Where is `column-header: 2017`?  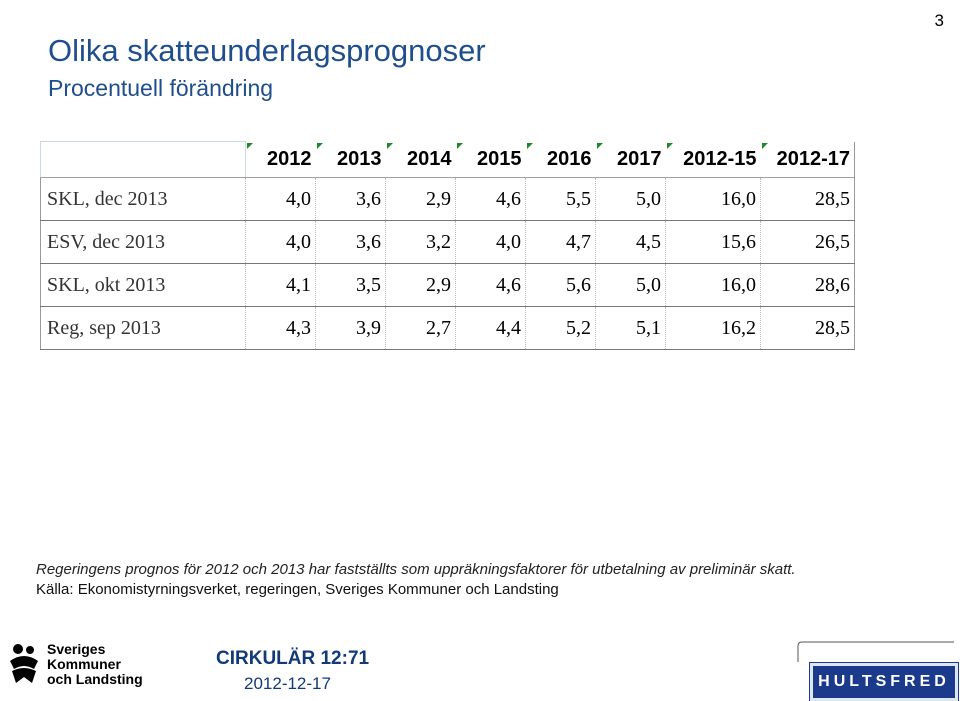 column-header: 2017 is located at coordinates (631, 160).